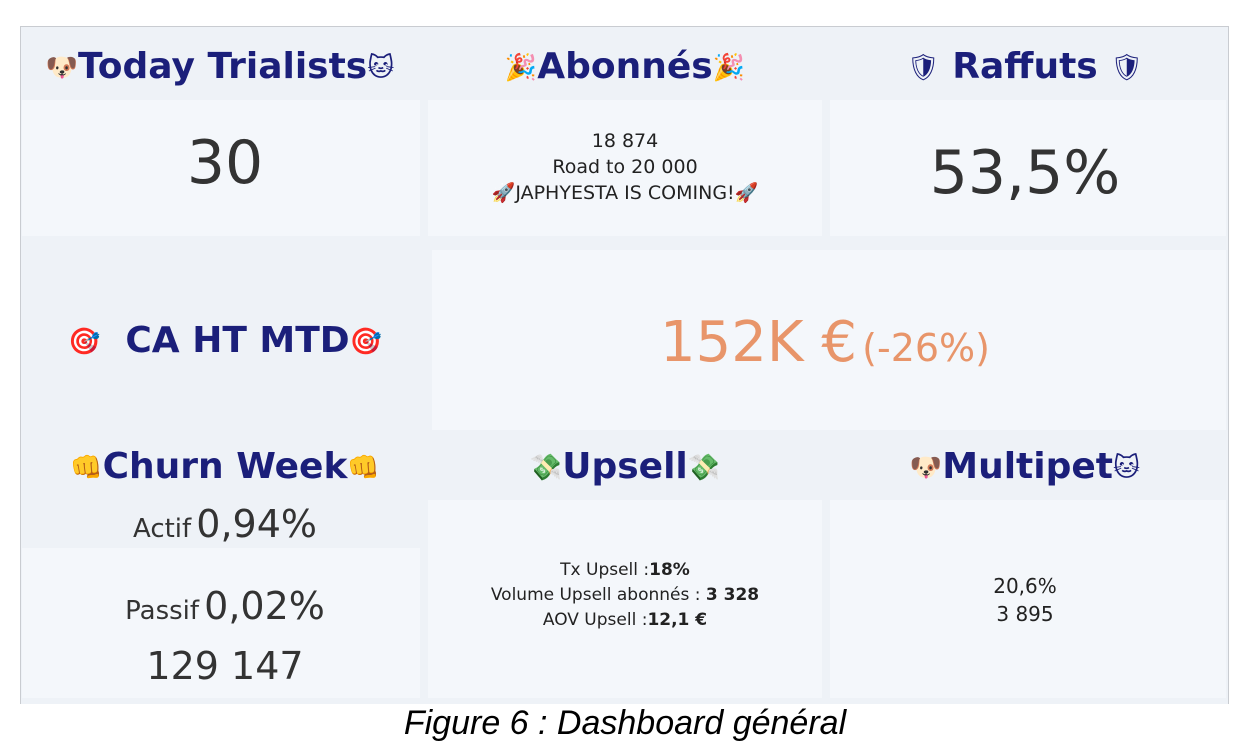  Describe the element at coordinates (926, 348) in the screenshot. I see `ca-delta: (-26%)` at that location.